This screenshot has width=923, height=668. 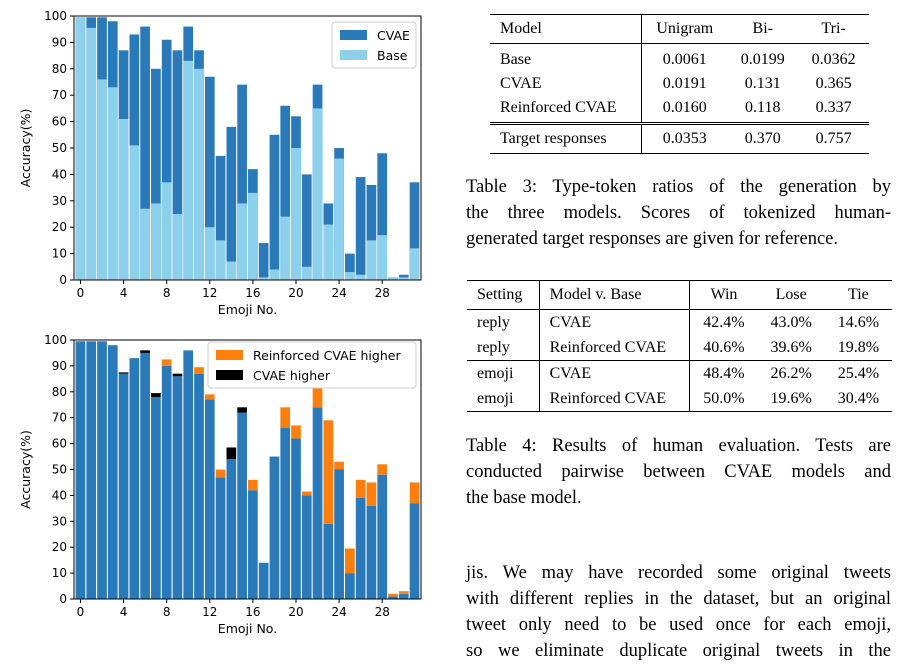 I want to click on table-4-header-cell: Setting, so click(x=503, y=295).